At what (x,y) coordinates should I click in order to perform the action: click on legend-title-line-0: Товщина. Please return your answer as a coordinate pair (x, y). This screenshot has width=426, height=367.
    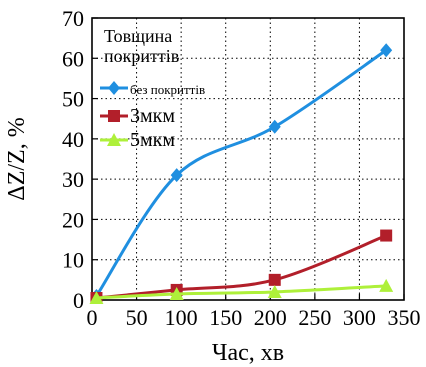
    Looking at the image, I should click on (138, 36).